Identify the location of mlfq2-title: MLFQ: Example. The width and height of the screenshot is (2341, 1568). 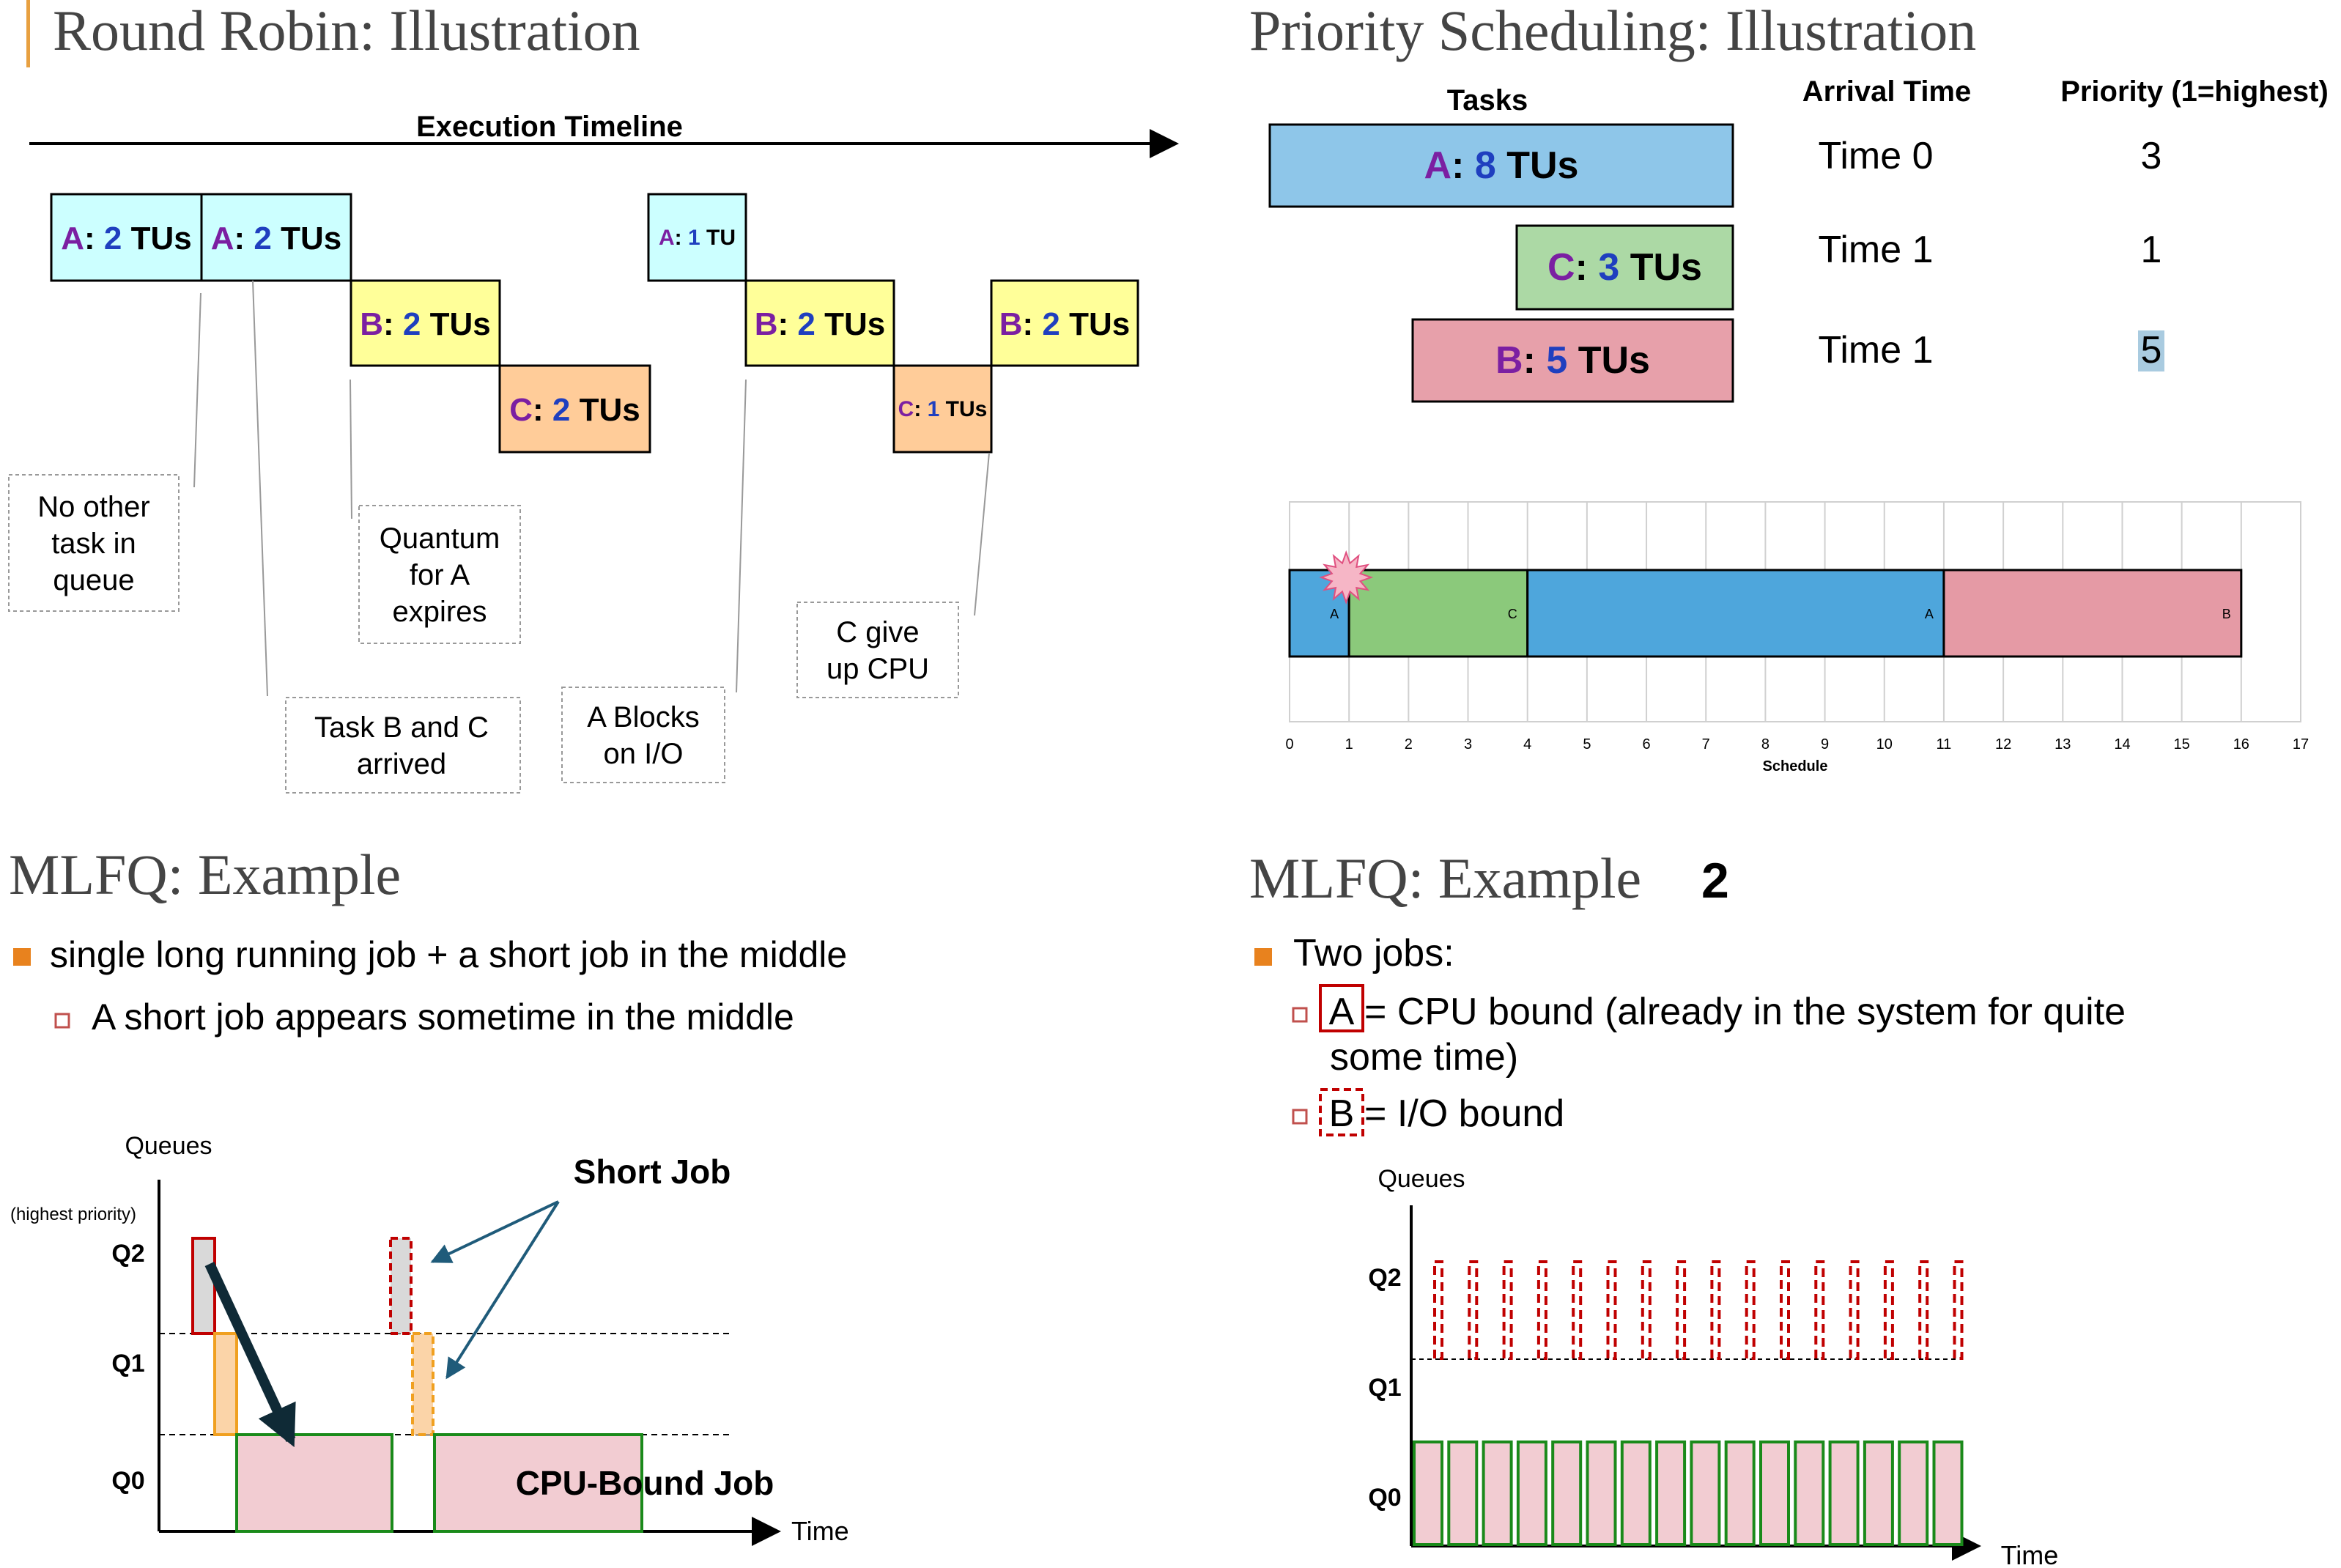
(1445, 878).